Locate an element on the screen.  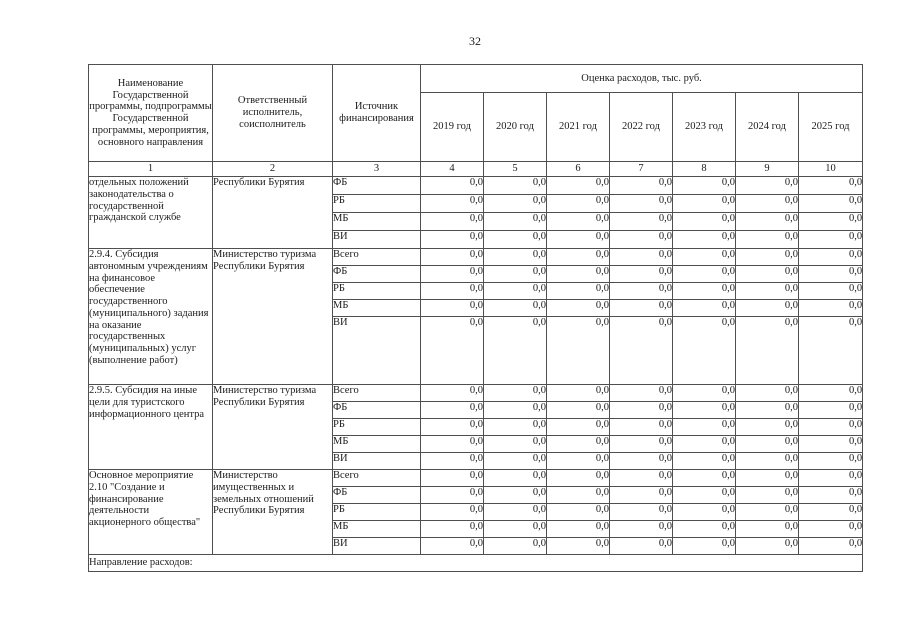
header-expenses-title: Оценка расходов, тыс. руб. is located at coordinates (641, 78).